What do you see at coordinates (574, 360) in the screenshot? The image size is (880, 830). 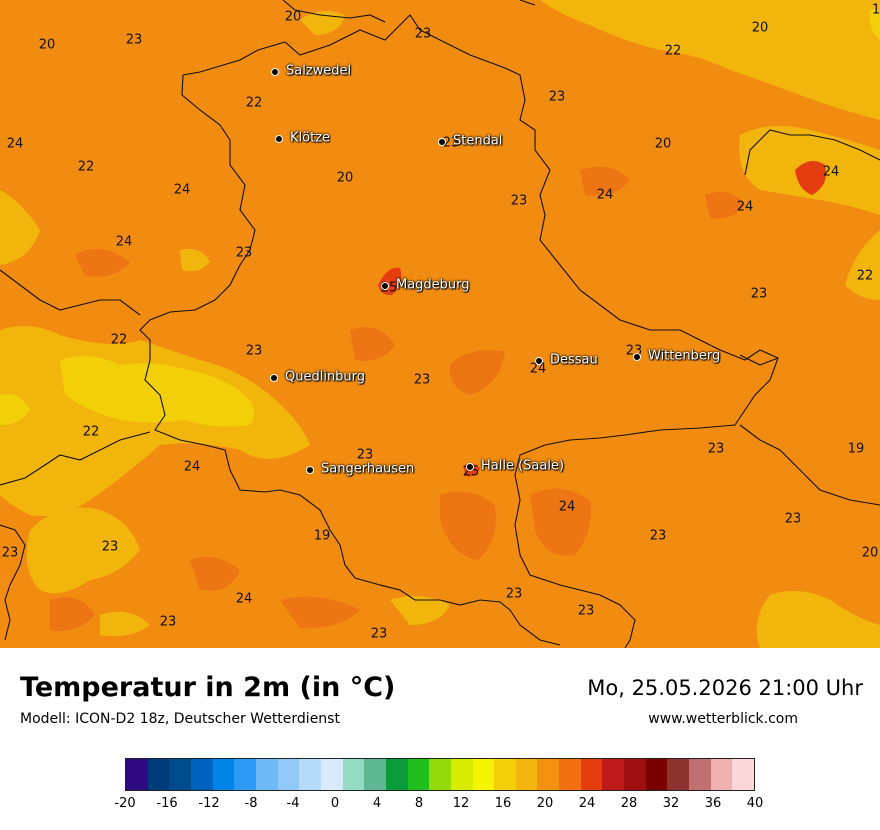 I see `city-label-dessau: Dessau` at bounding box center [574, 360].